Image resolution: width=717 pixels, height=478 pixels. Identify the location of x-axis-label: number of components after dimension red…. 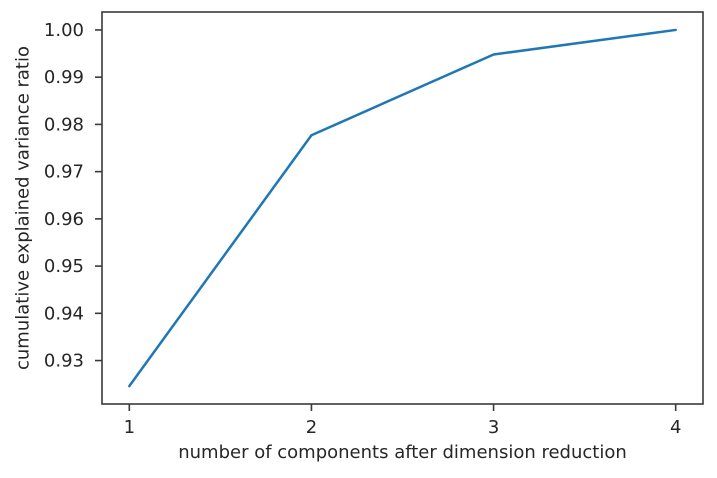
(402, 452).